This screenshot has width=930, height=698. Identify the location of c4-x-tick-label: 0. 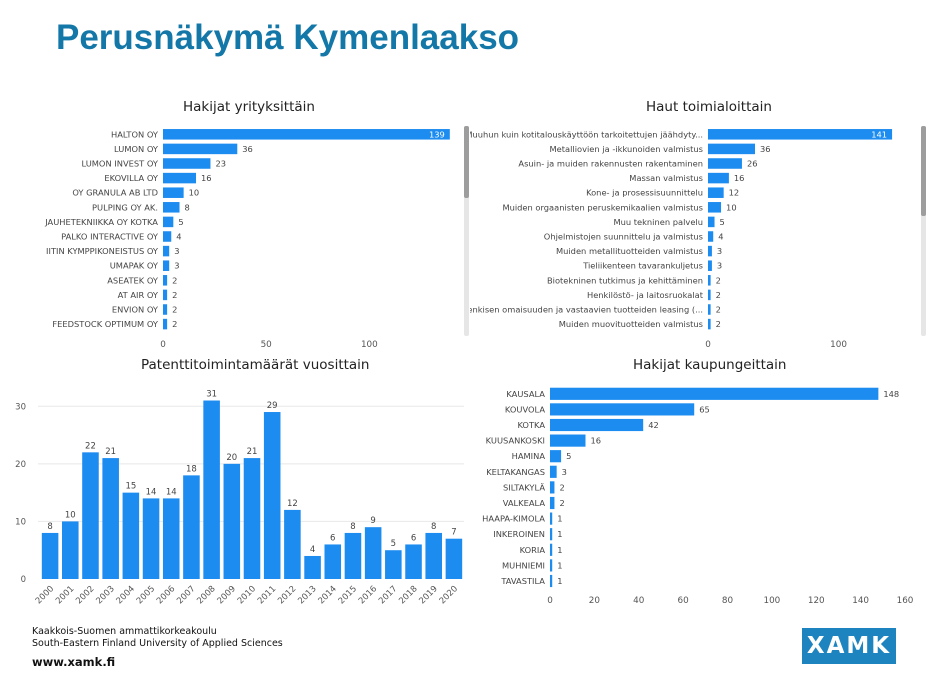
(550, 601).